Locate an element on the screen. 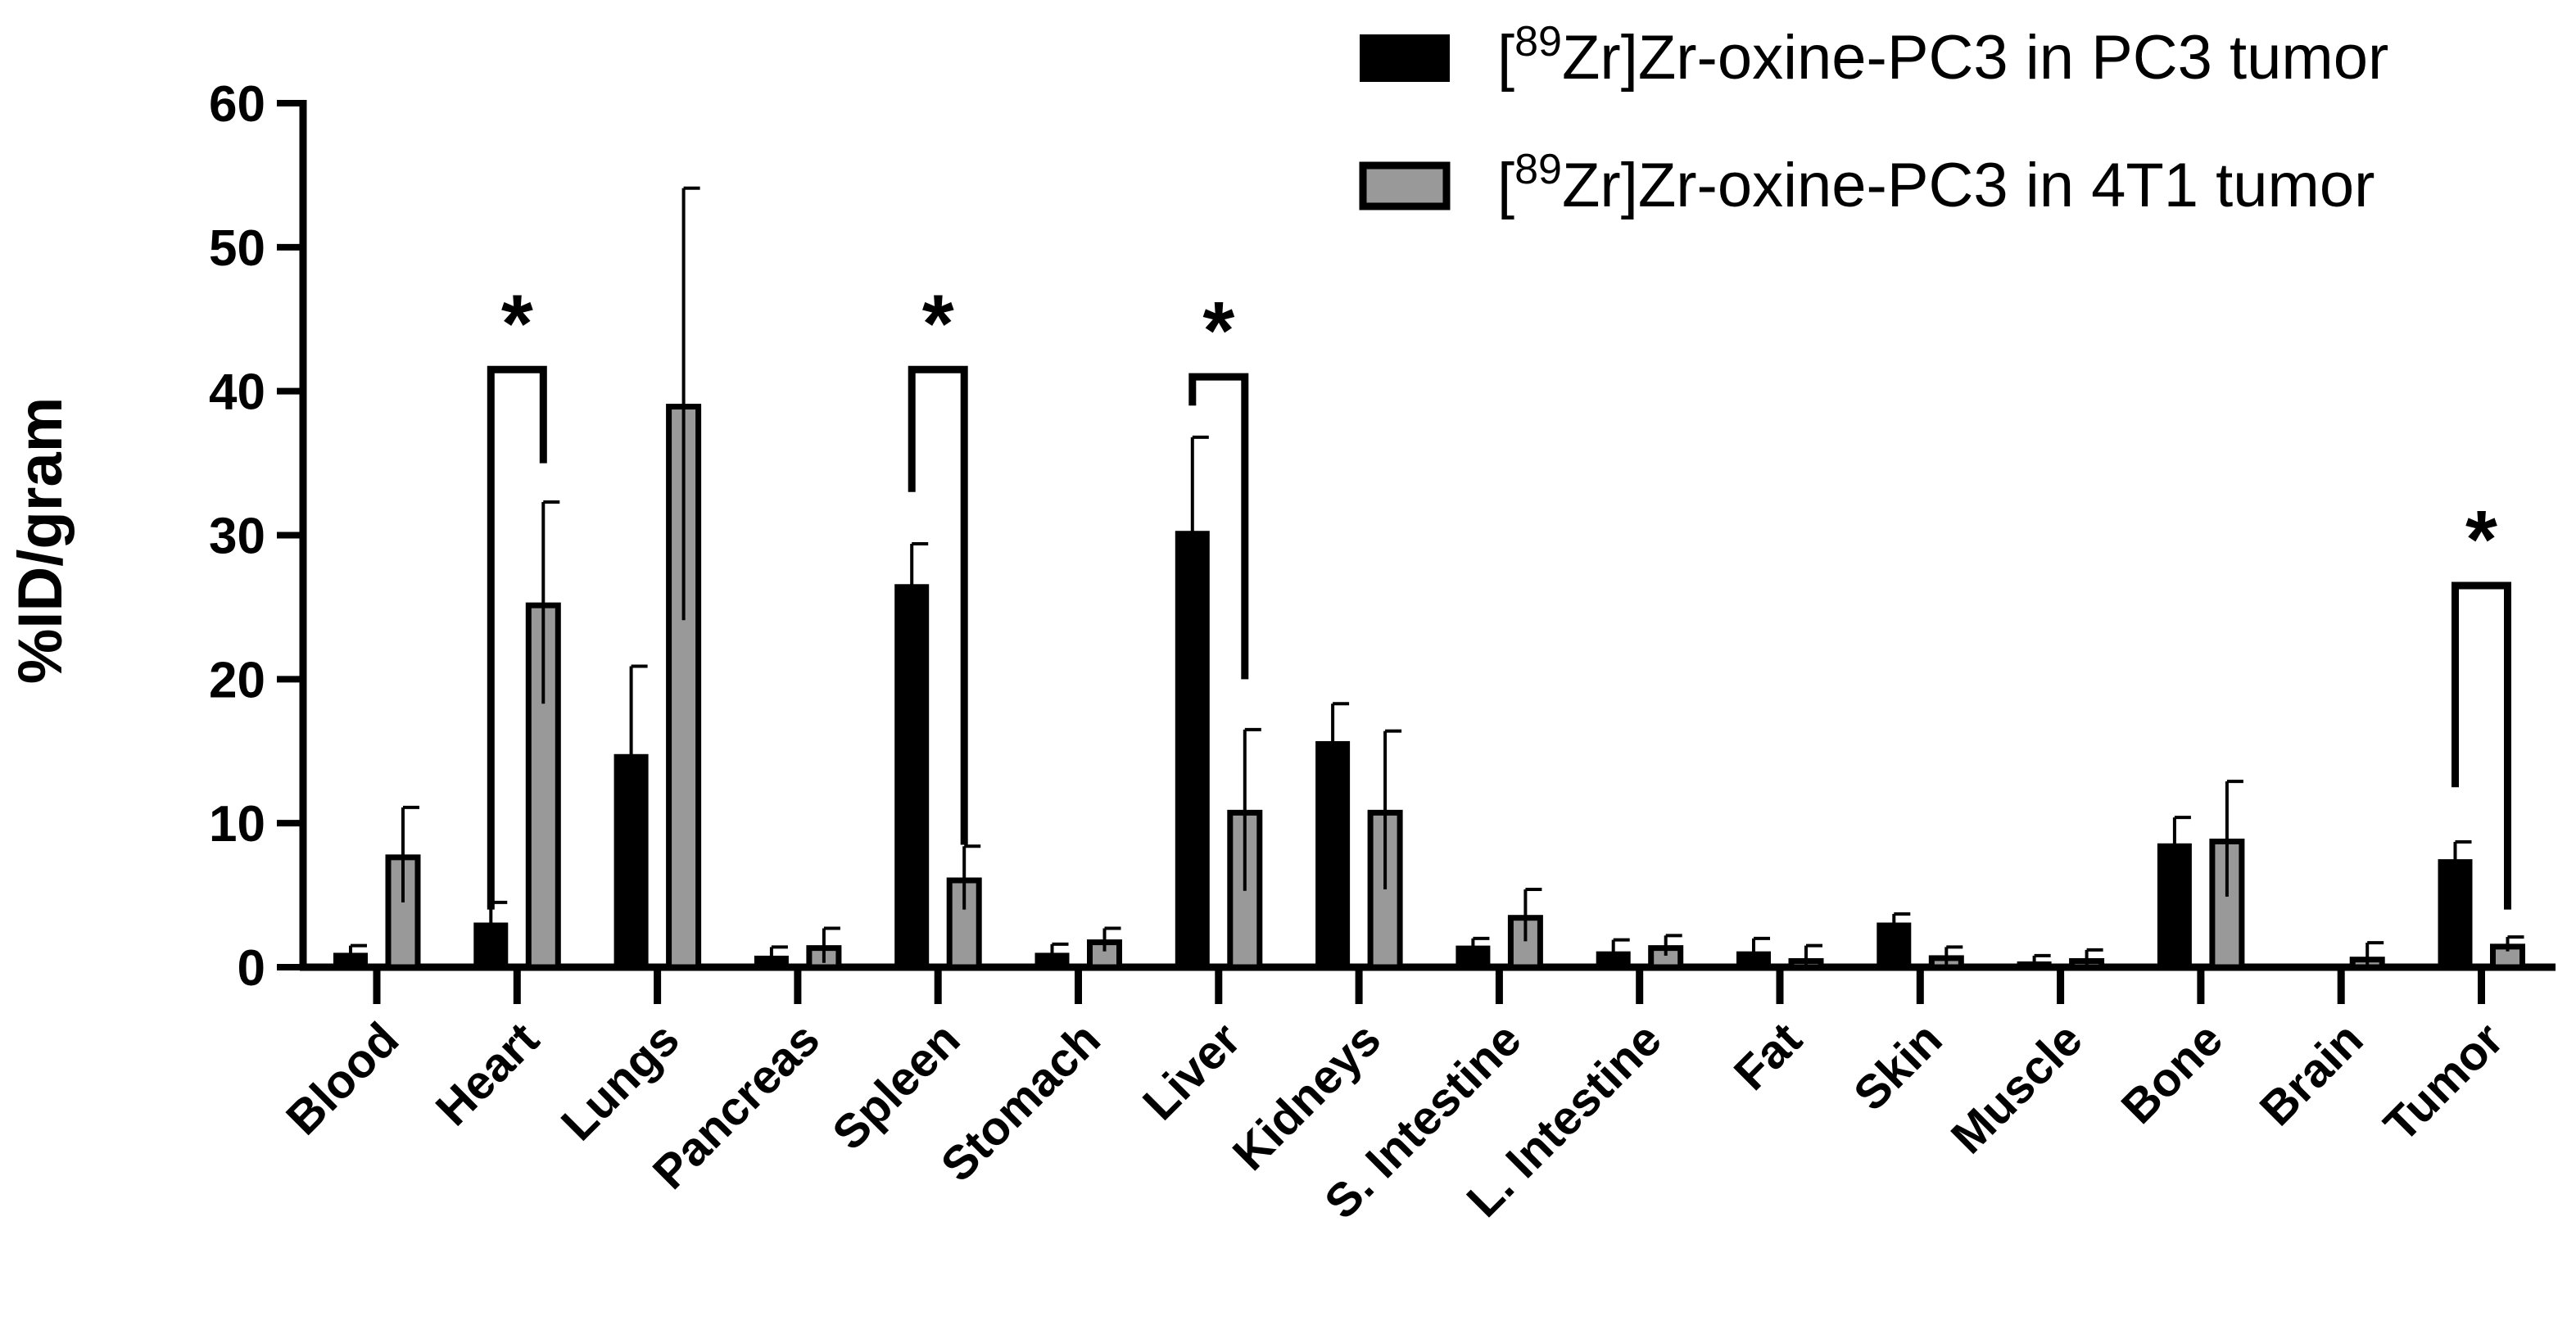 The image size is (2576, 1330). y-tick-label: 40 is located at coordinates (237, 393).